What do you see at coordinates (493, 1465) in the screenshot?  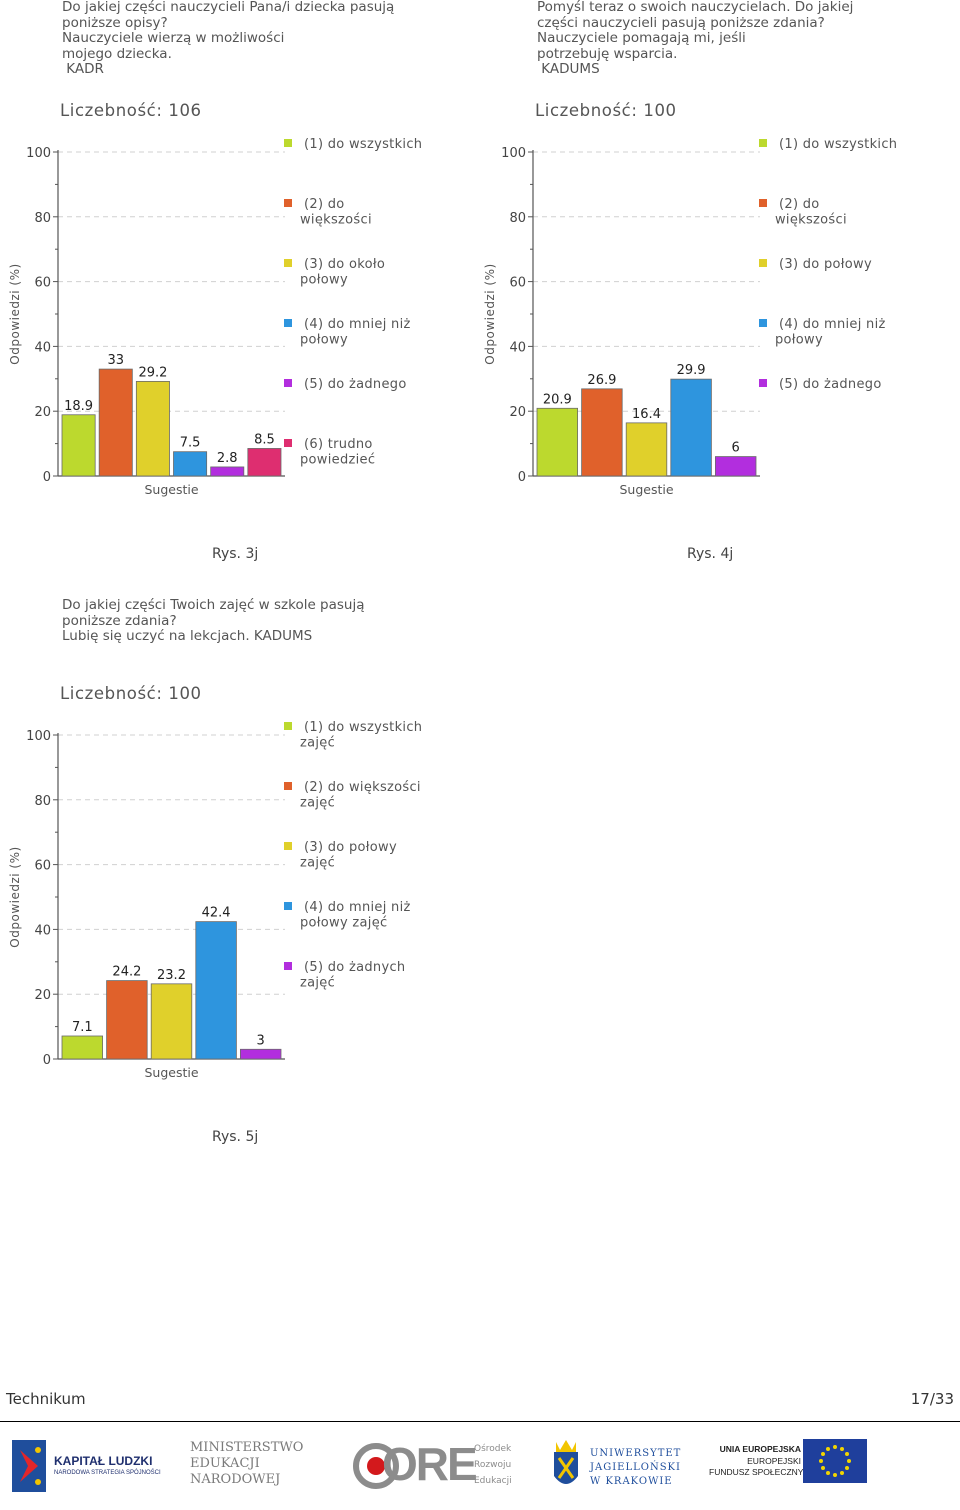 I see `ore-line: Rozwoju` at bounding box center [493, 1465].